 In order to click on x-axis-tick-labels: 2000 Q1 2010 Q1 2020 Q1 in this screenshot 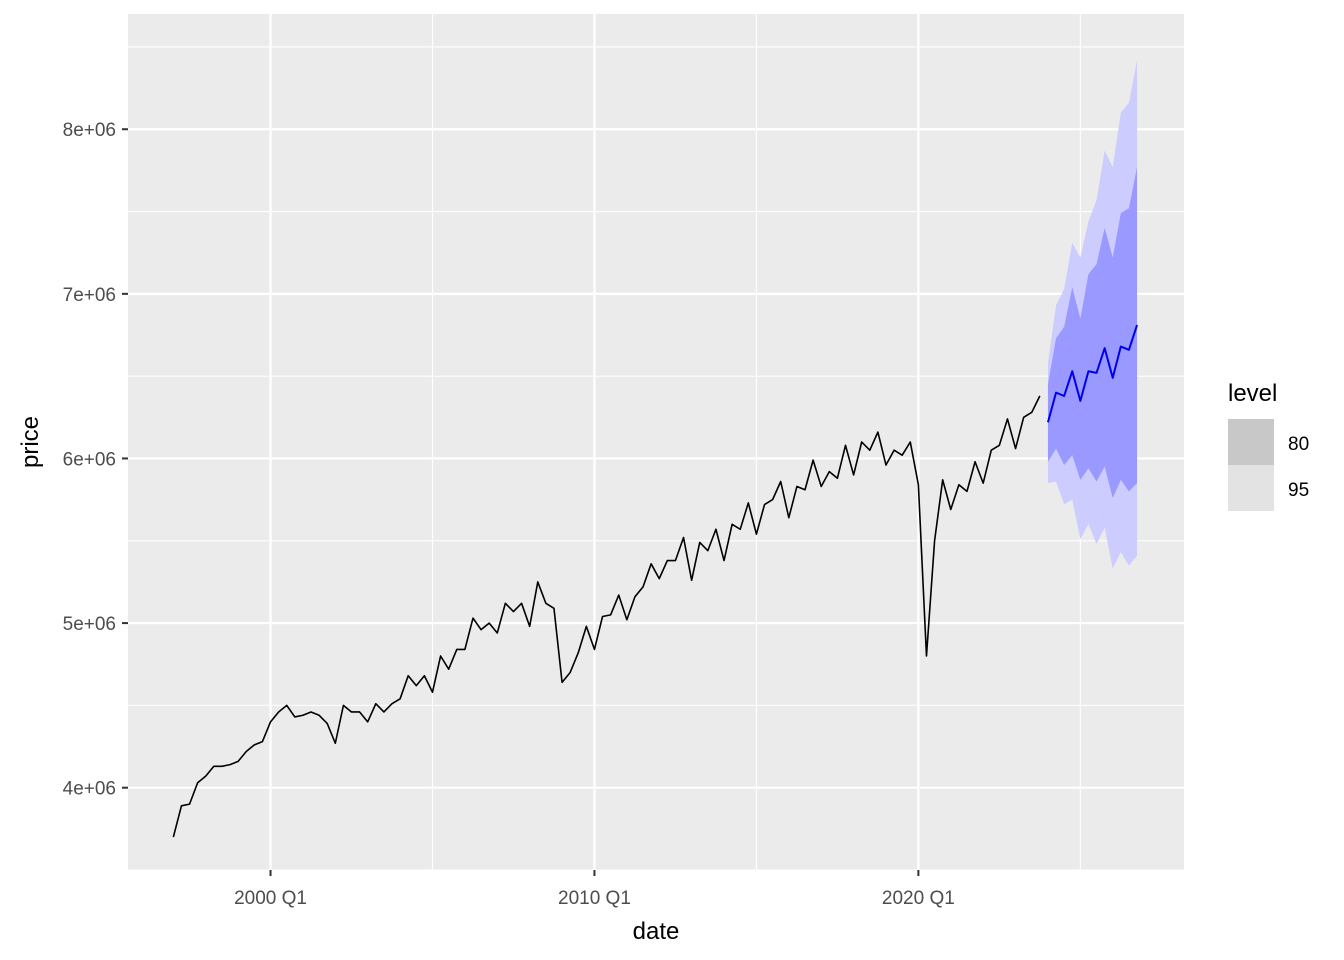, I will do `click(594, 898)`.